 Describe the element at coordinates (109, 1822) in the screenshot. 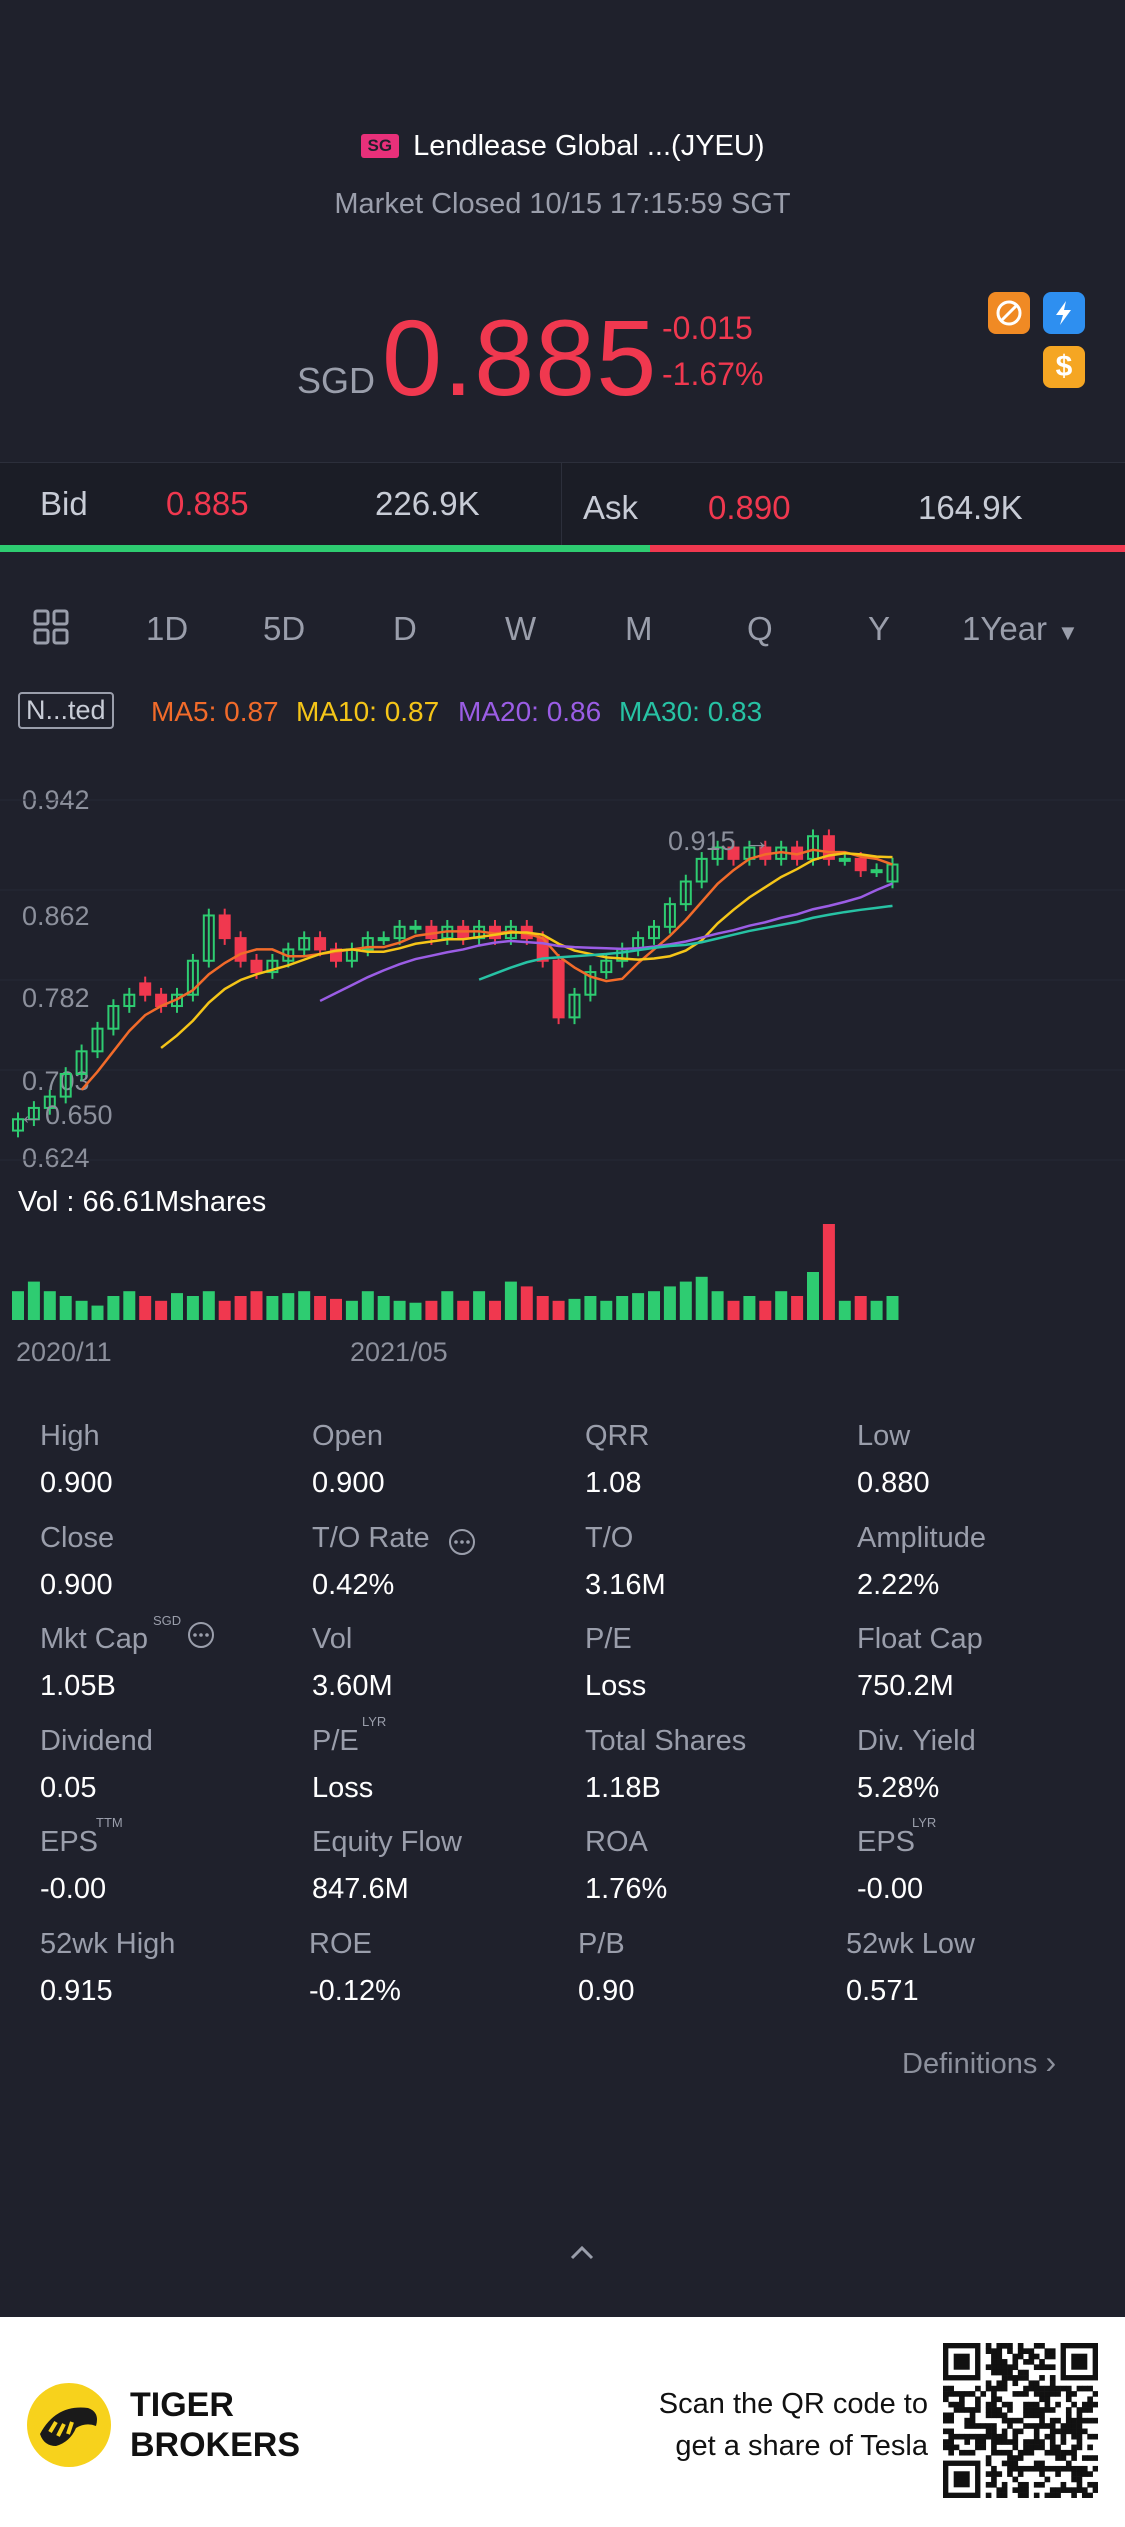

I see `eps-ttm-sup: TTM` at that location.